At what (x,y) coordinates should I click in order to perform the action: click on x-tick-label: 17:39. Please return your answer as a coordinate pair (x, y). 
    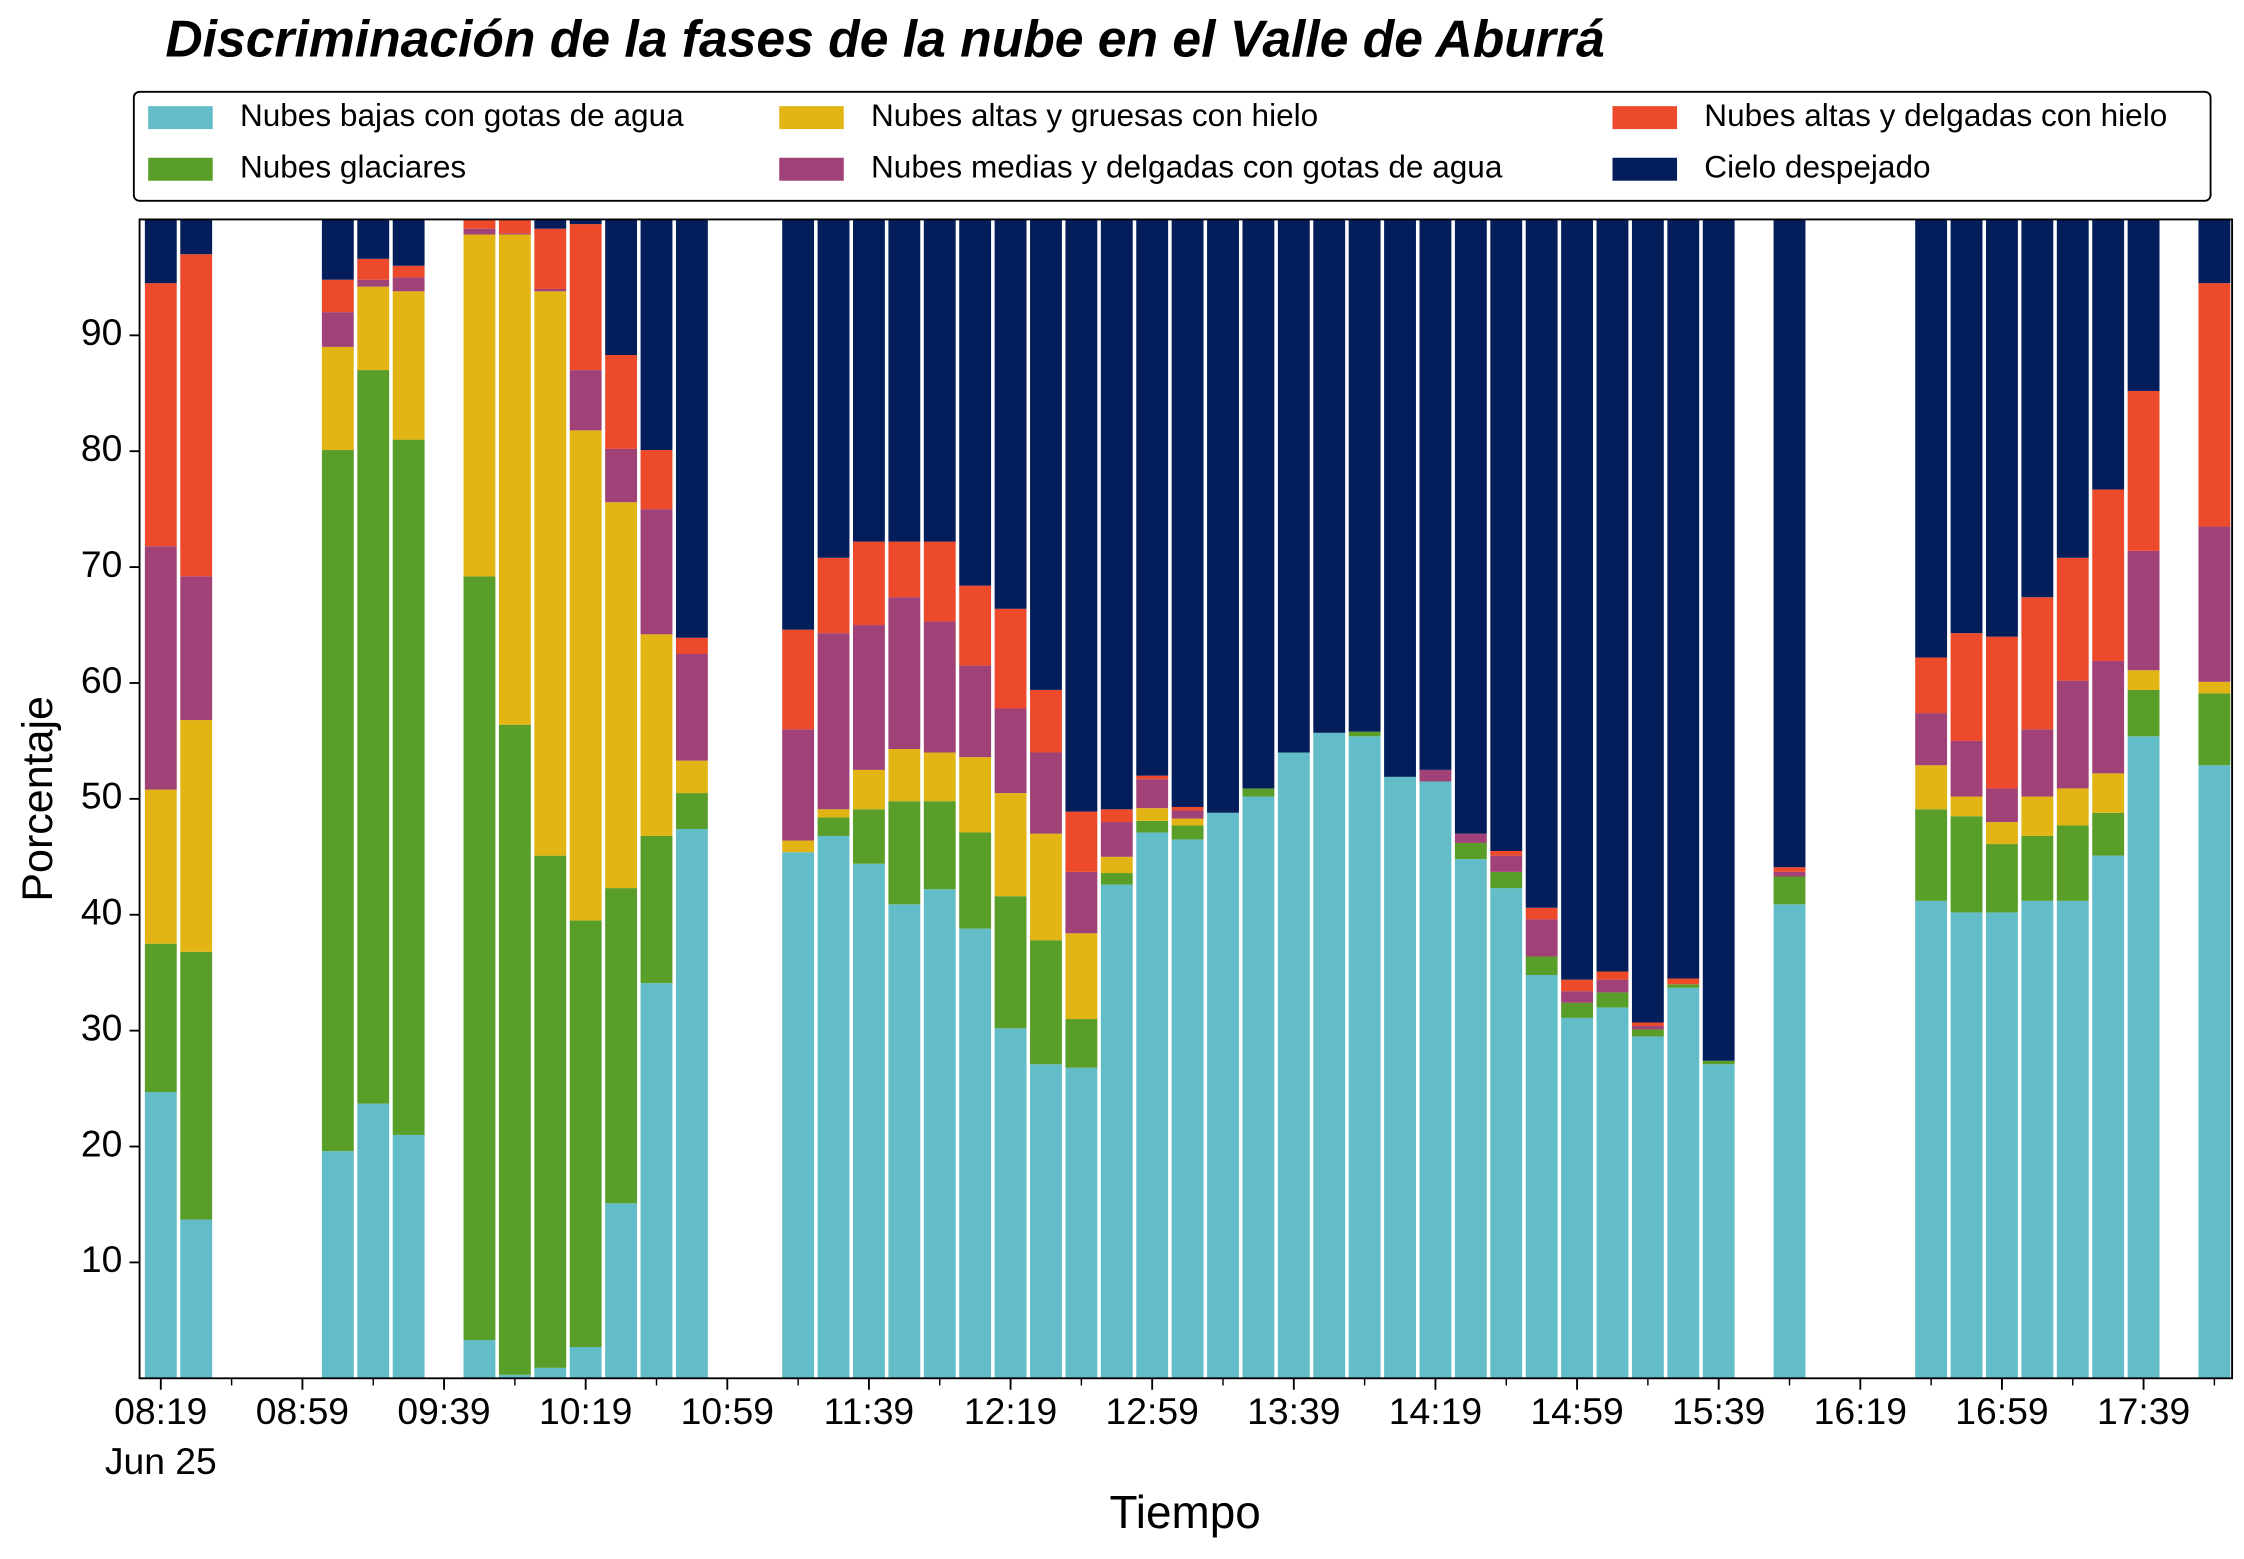
    Looking at the image, I should click on (2143, 1411).